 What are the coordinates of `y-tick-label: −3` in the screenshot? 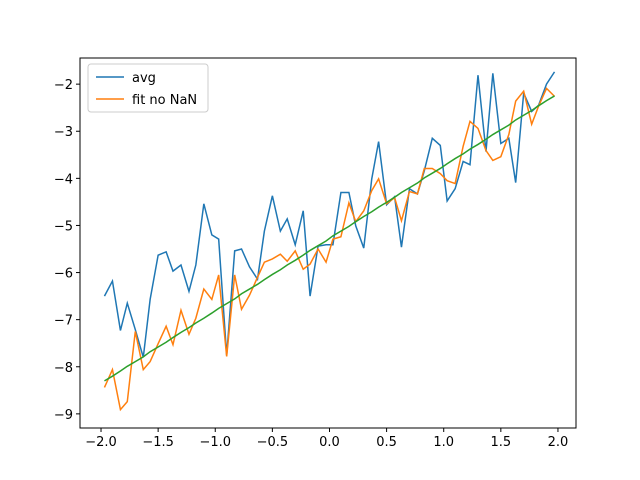 It's located at (63, 132).